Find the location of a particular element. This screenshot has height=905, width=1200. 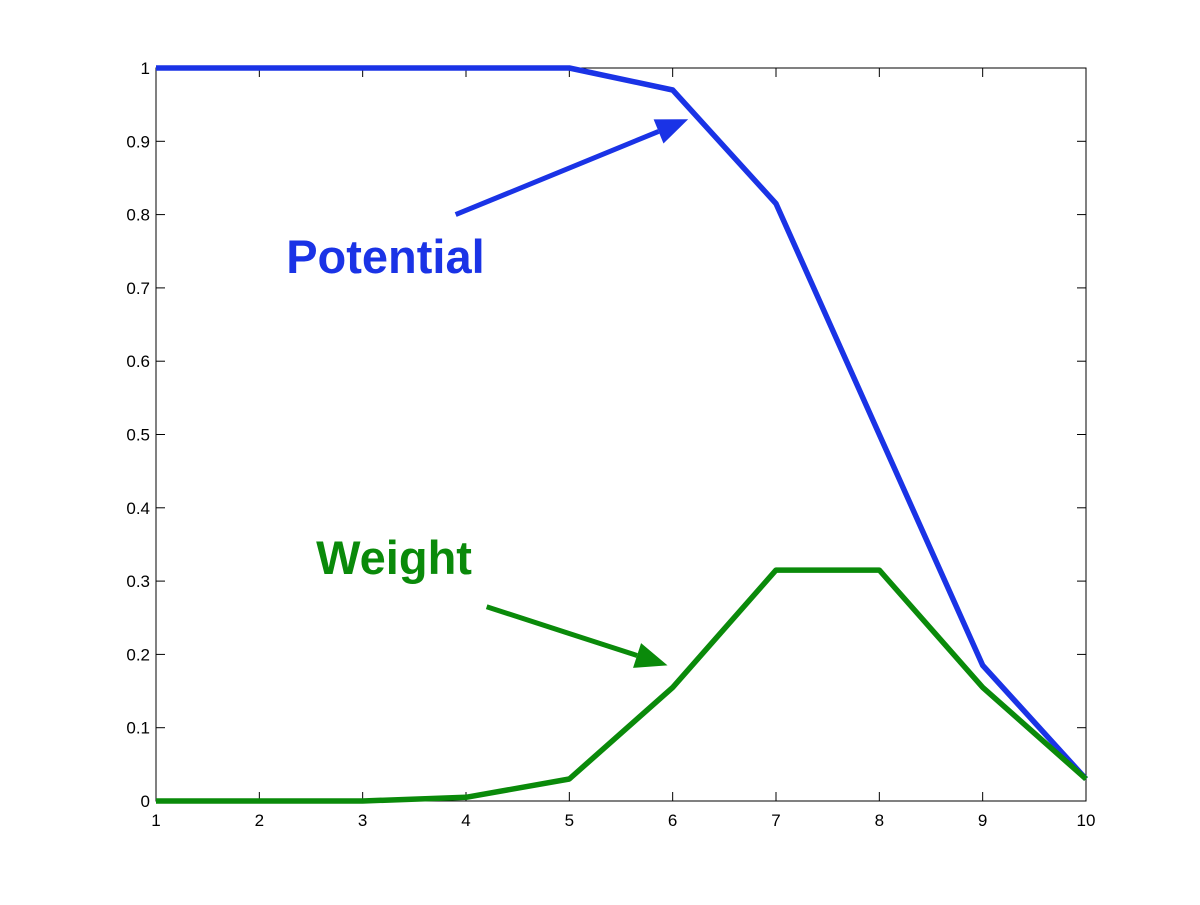

y-tick-label: 0.2 is located at coordinates (138, 654).